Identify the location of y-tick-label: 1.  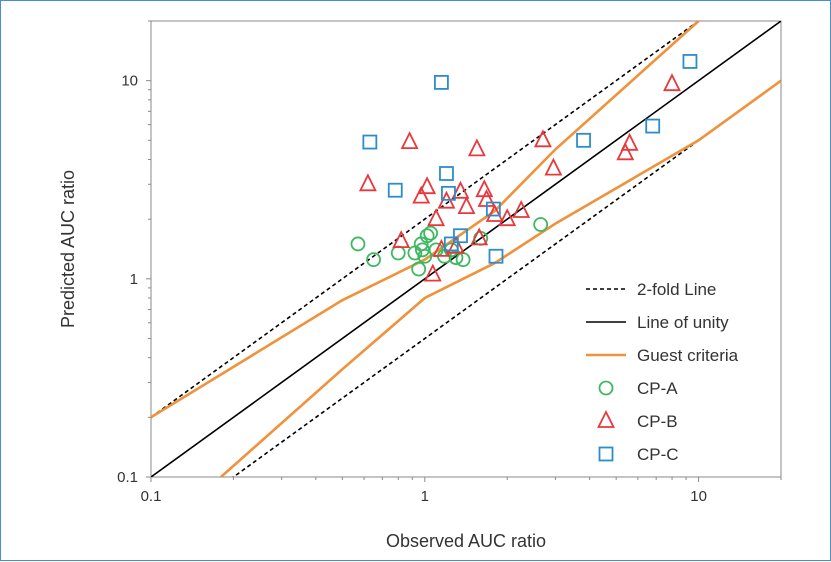
(134, 279).